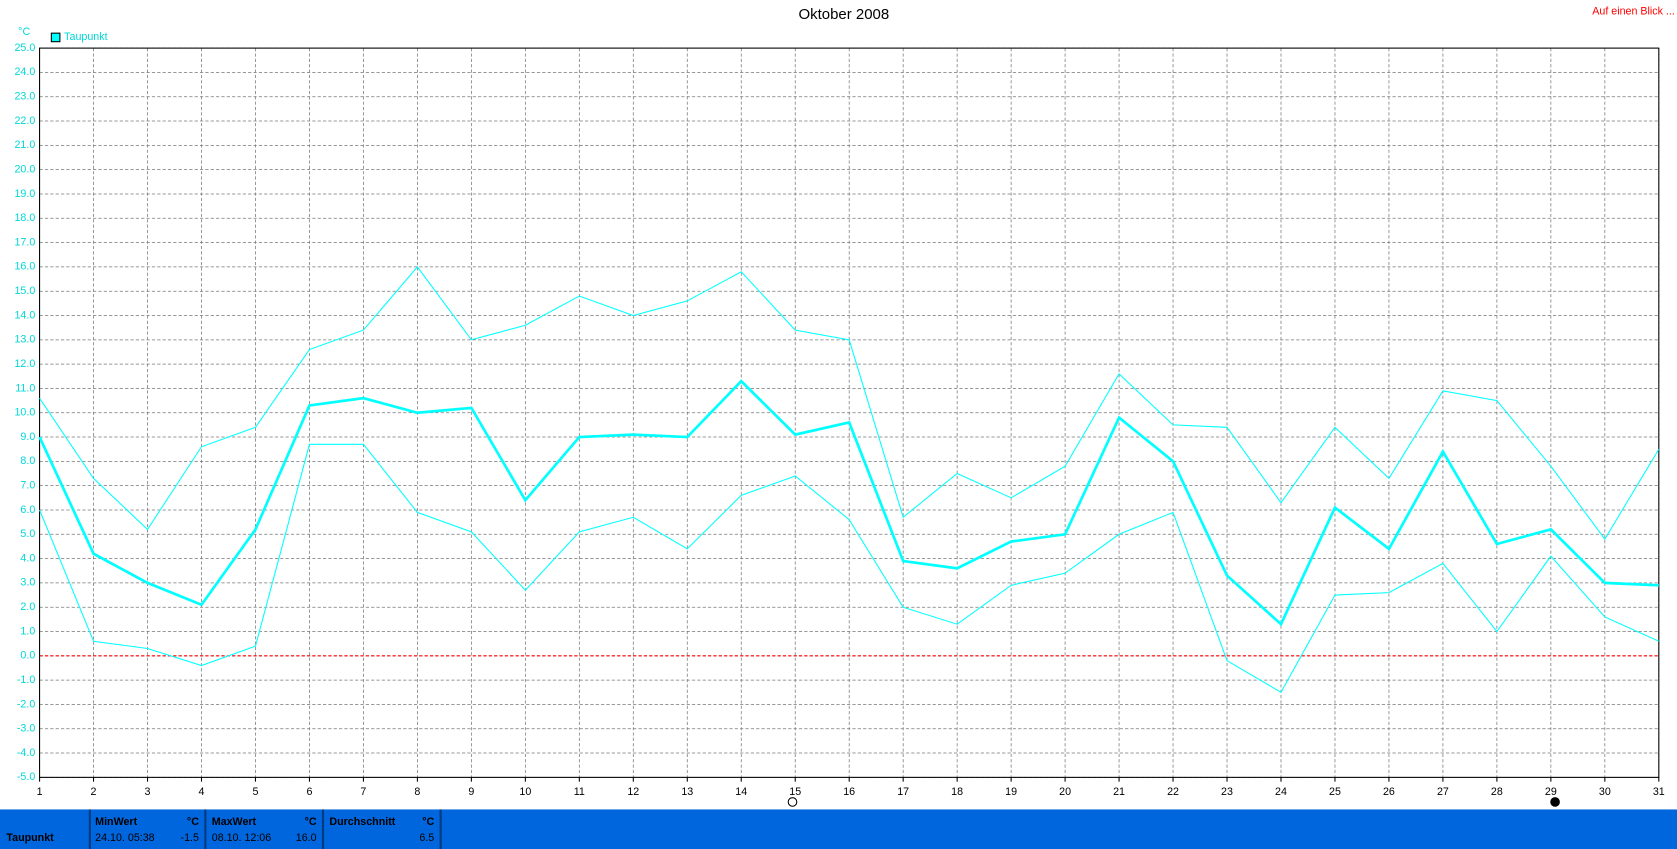 The width and height of the screenshot is (1677, 849). What do you see at coordinates (27, 485) in the screenshot?
I see `y-tick-label: 7.0` at bounding box center [27, 485].